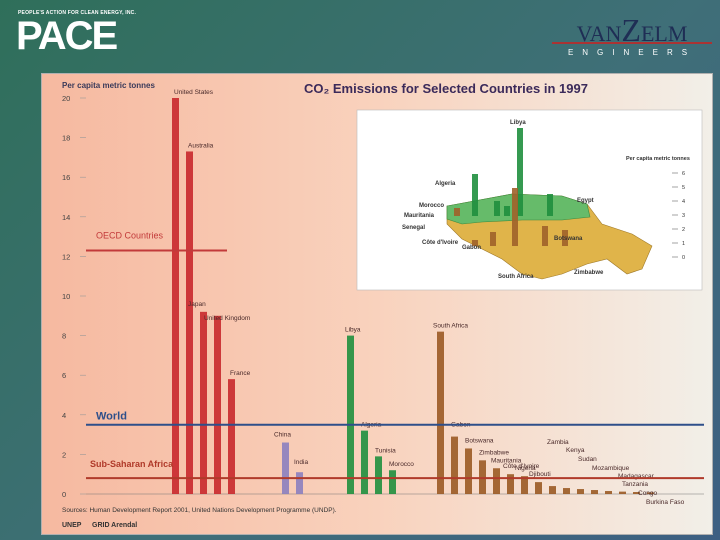  What do you see at coordinates (494, 452) in the screenshot?
I see `bar-label-14: Zimbabwe` at bounding box center [494, 452].